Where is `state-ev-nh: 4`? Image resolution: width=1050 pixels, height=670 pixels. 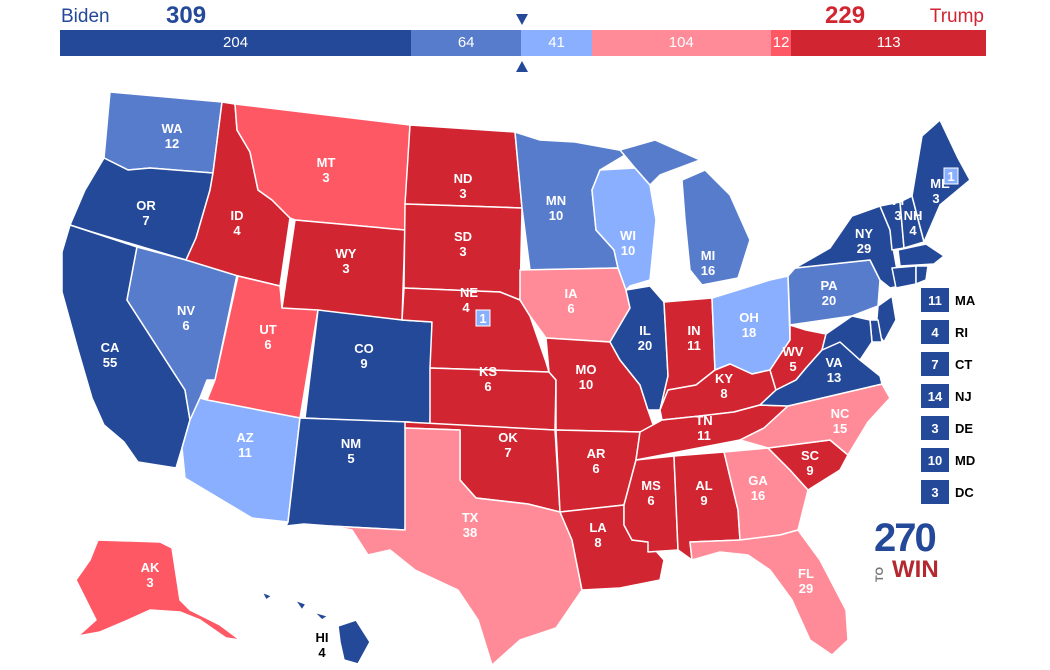
state-ev-nh: 4 is located at coordinates (913, 230).